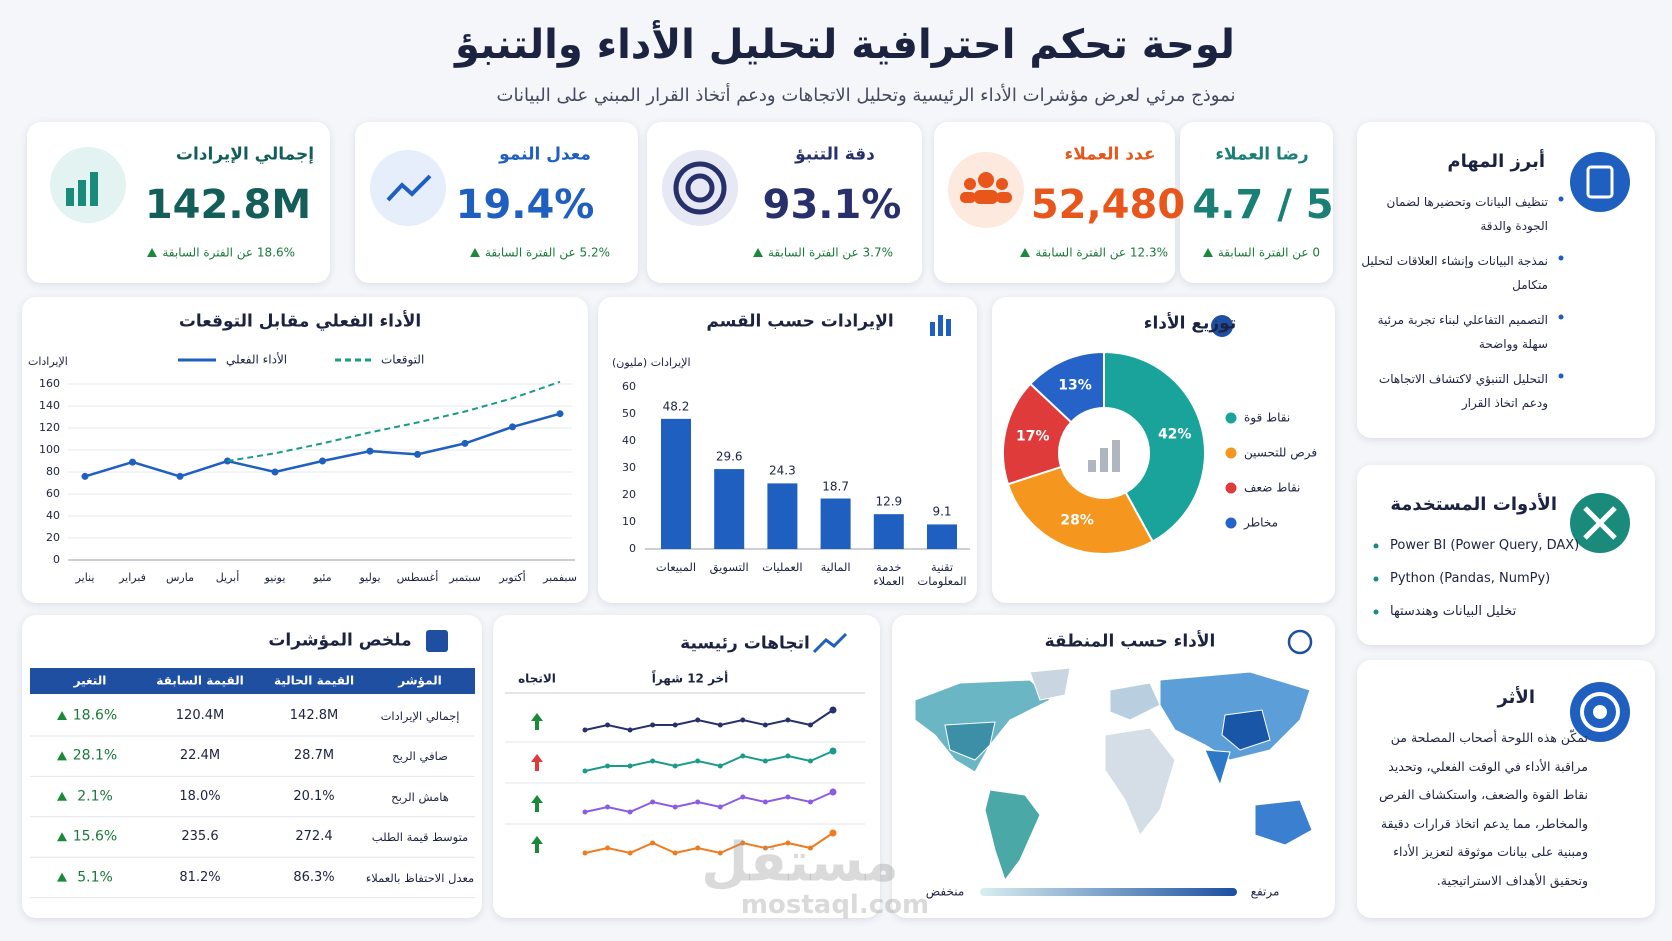 The image size is (1672, 941). What do you see at coordinates (420, 680) in the screenshot?
I see `table-header-cell: المؤشر` at bounding box center [420, 680].